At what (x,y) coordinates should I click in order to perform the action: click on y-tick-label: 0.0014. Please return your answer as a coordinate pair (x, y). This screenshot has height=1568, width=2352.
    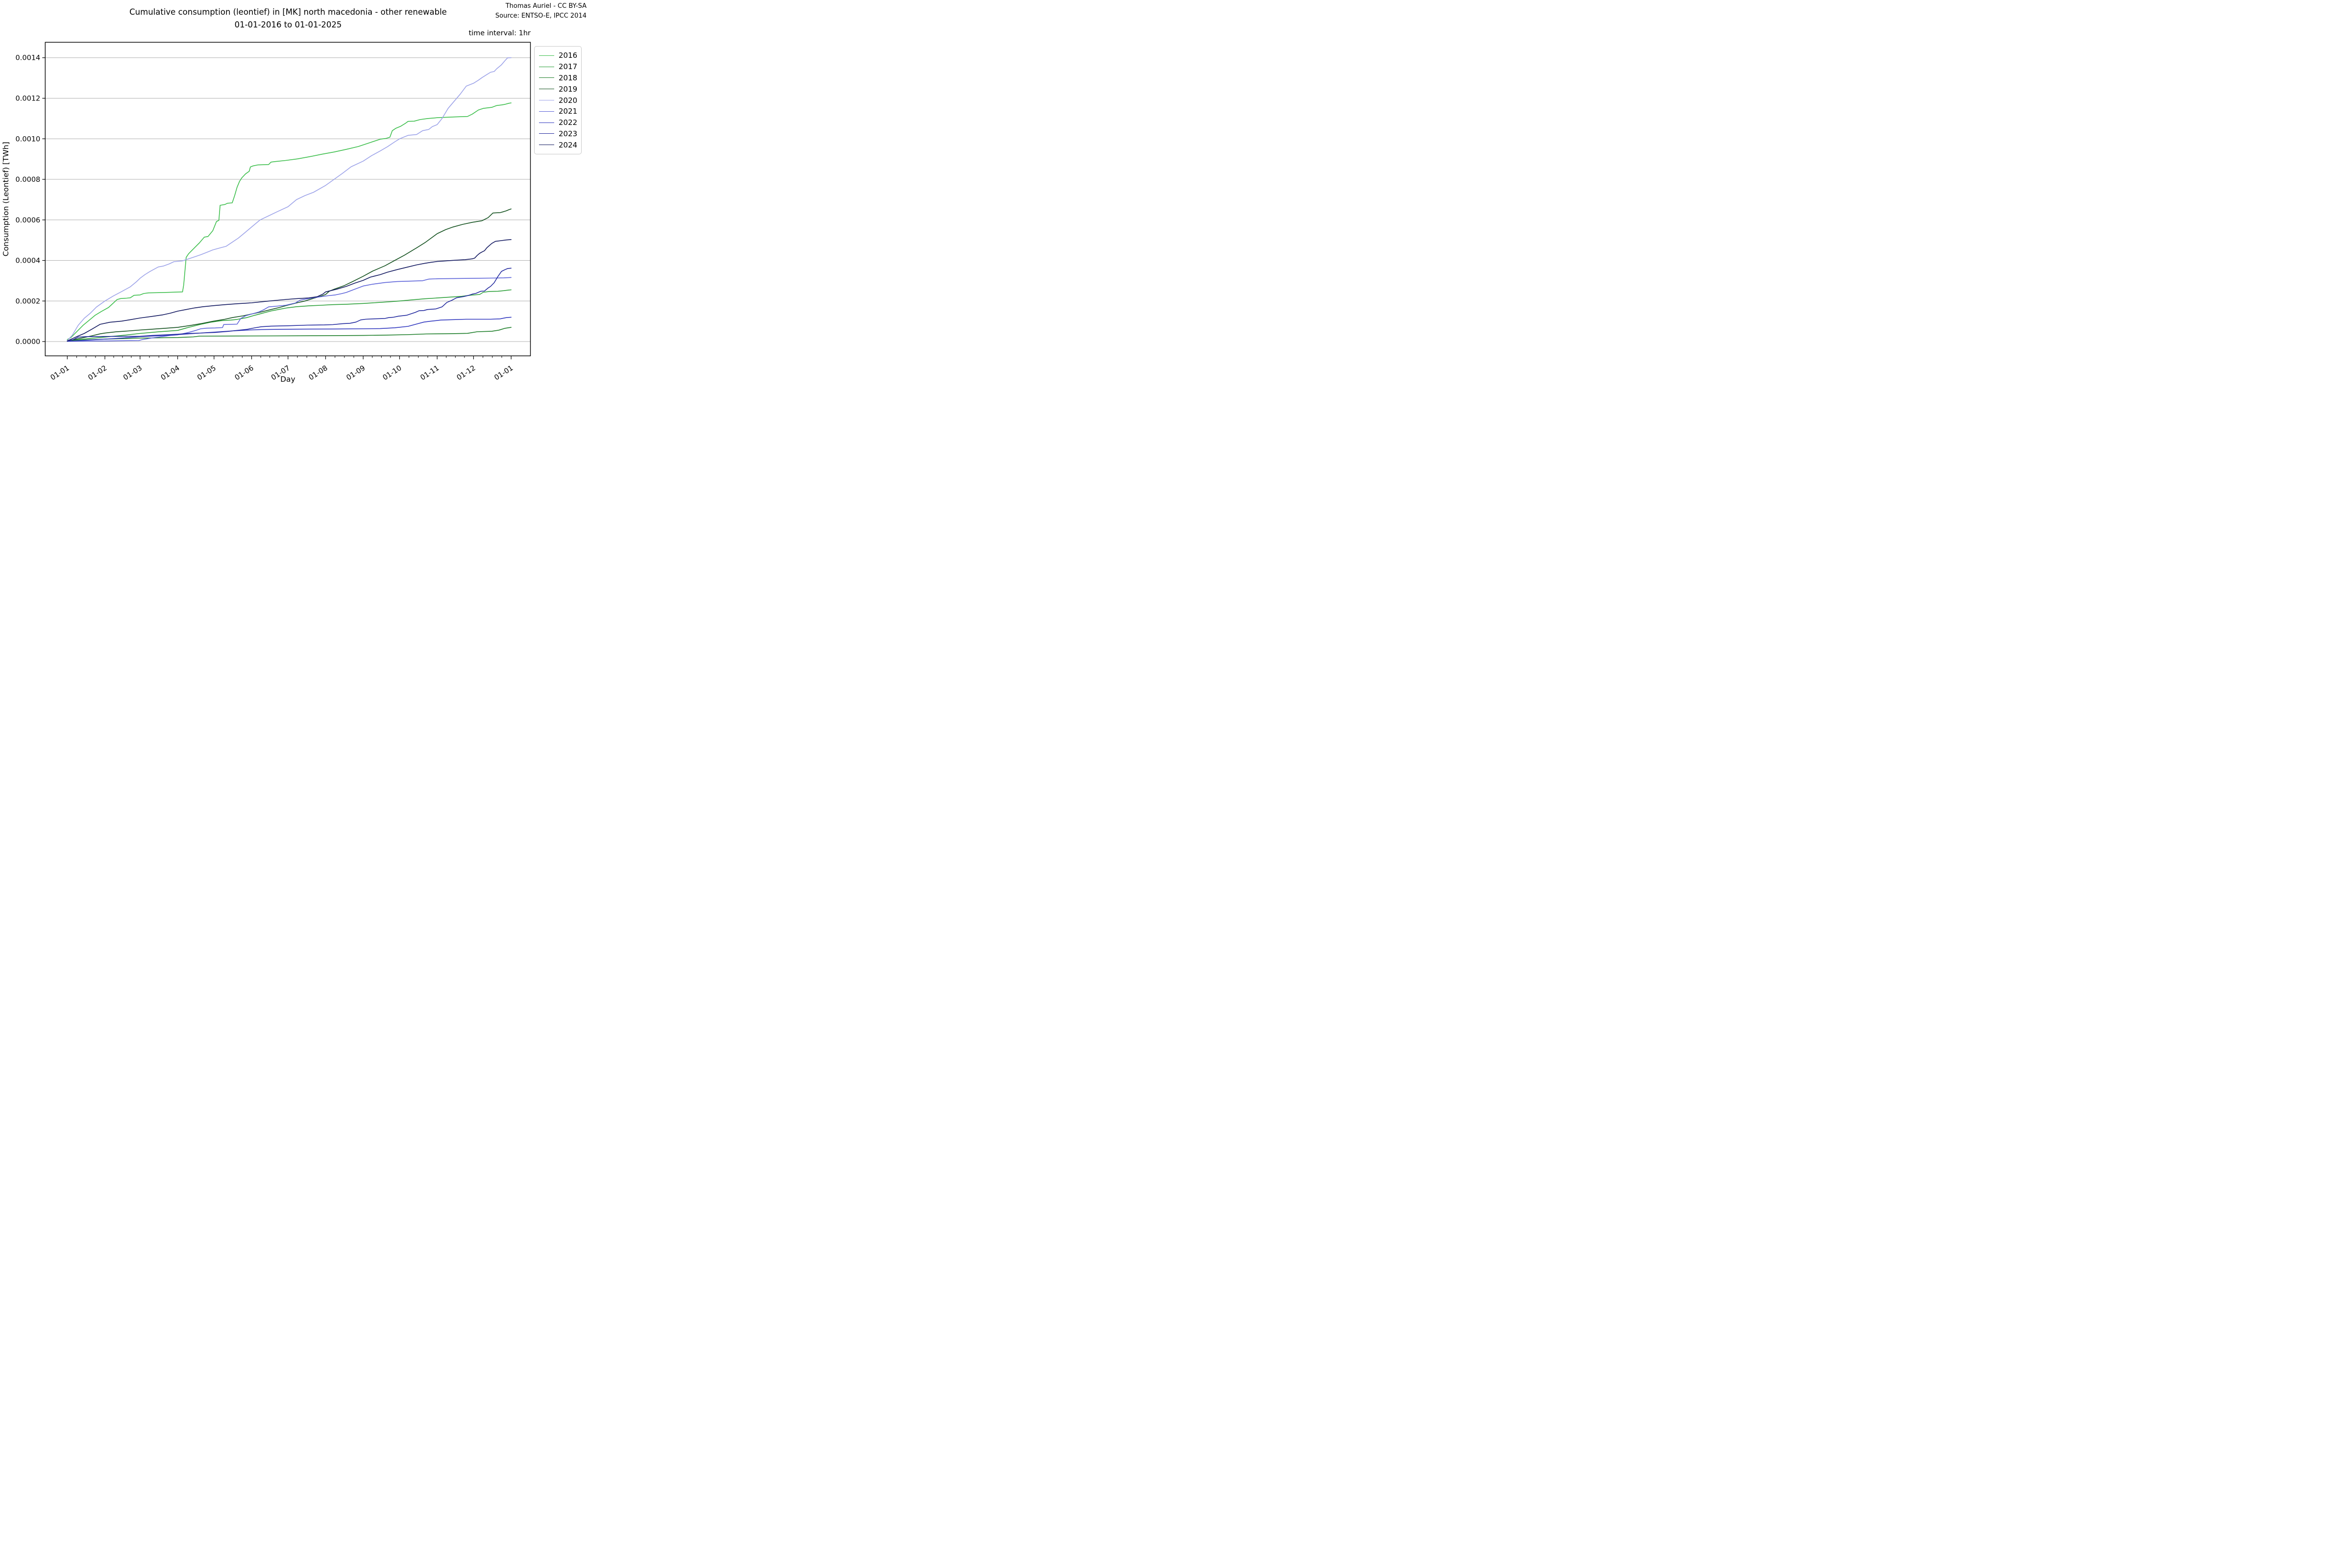
    Looking at the image, I should click on (28, 58).